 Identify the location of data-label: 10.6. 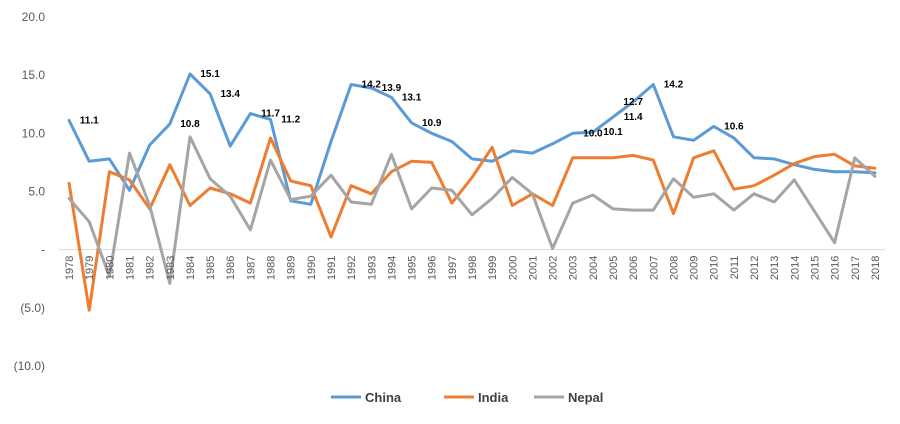
(734, 126).